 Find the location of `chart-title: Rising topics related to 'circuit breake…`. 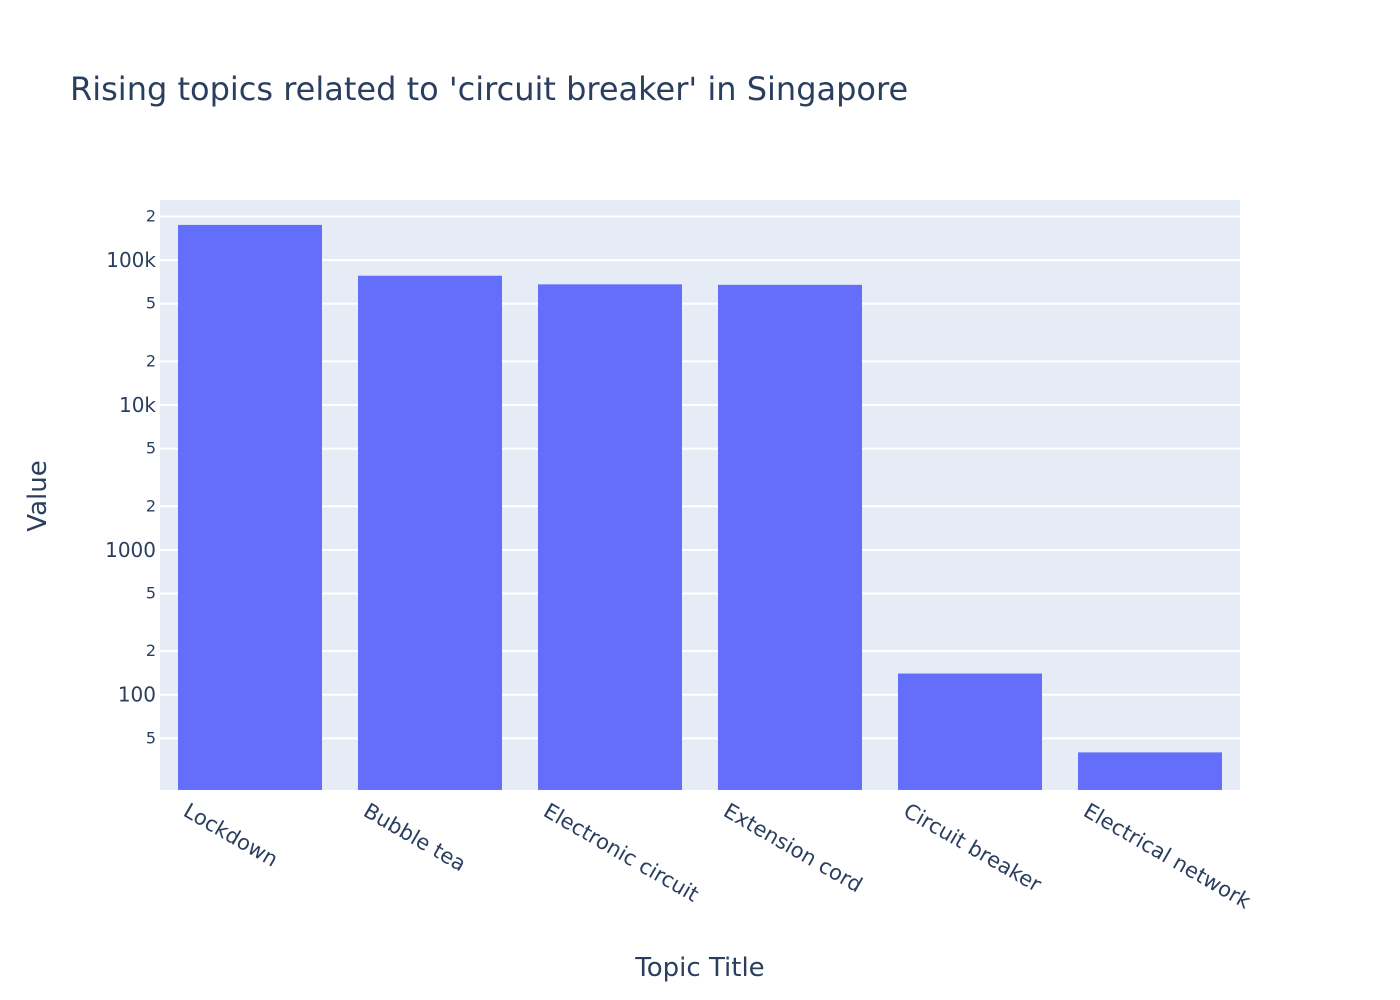

chart-title: Rising topics related to 'circuit breake… is located at coordinates (489, 89).